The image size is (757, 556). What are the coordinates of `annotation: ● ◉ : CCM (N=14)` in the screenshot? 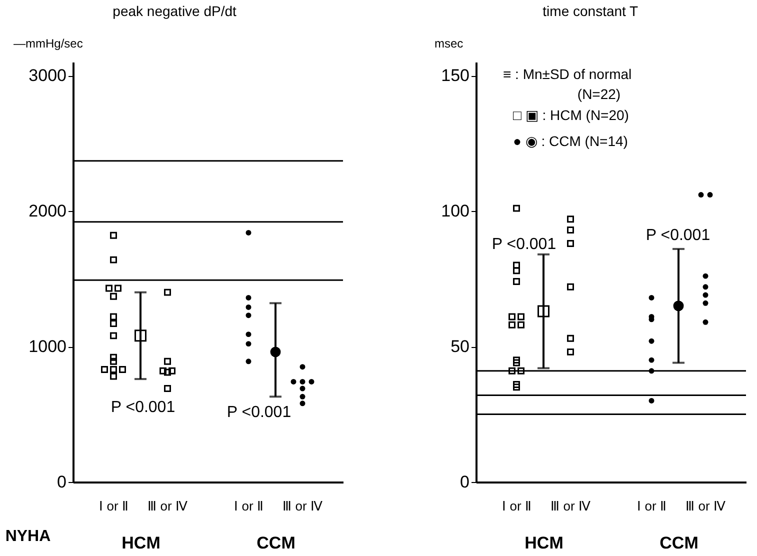 It's located at (570, 141).